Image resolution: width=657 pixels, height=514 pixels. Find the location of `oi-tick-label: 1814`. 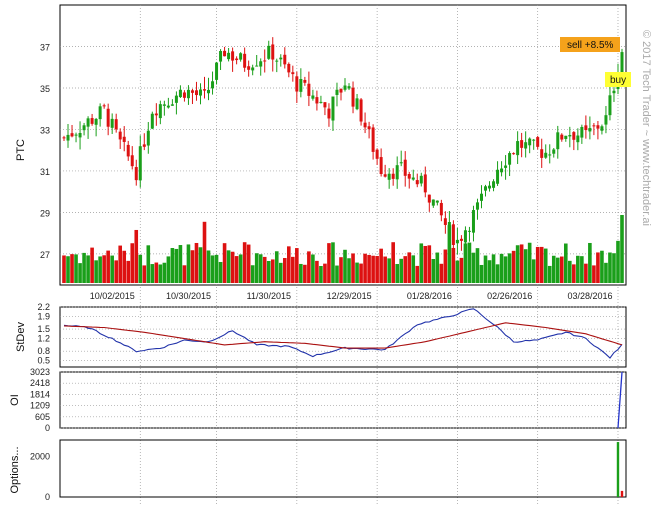

oi-tick-label: 1814 is located at coordinates (40, 394).